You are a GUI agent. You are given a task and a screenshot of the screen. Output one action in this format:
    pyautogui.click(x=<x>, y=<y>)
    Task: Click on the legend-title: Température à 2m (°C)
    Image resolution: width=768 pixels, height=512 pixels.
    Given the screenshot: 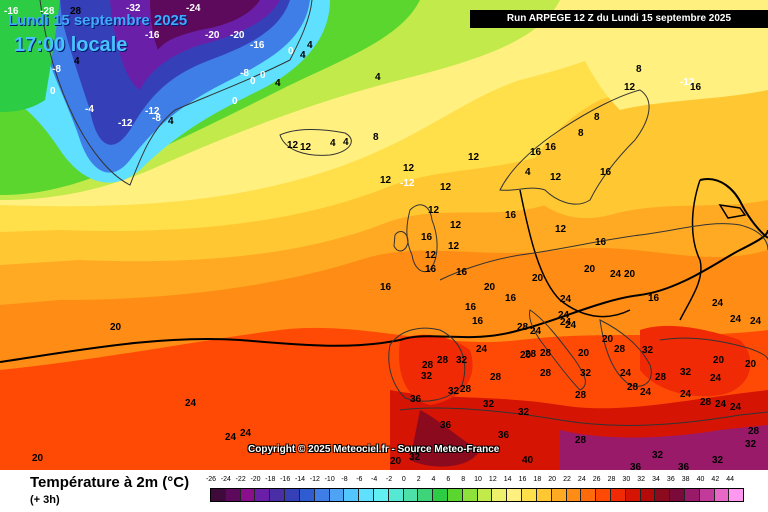 What is the action you would take?
    pyautogui.click(x=110, y=482)
    